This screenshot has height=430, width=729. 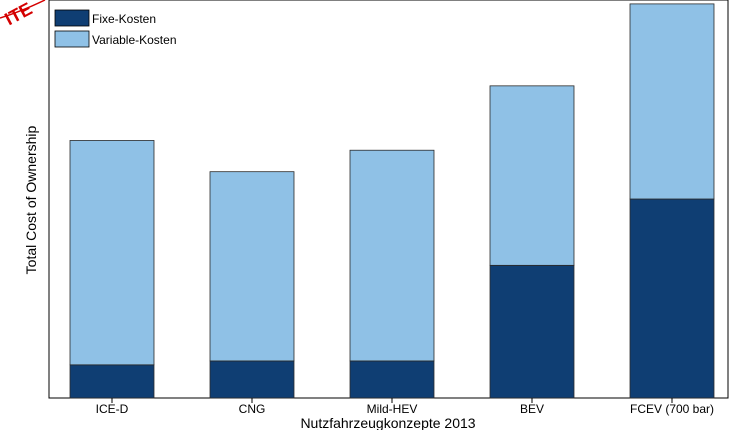 I want to click on bar-cng-variable, so click(x=252, y=266).